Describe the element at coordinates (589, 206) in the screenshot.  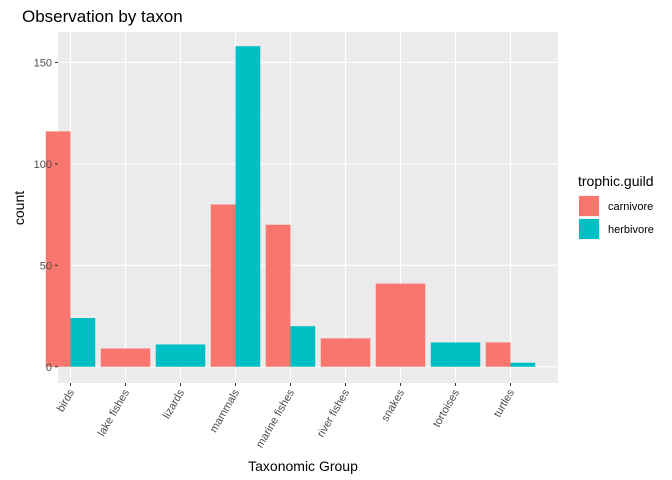
I see `legend-key-carnivore` at that location.